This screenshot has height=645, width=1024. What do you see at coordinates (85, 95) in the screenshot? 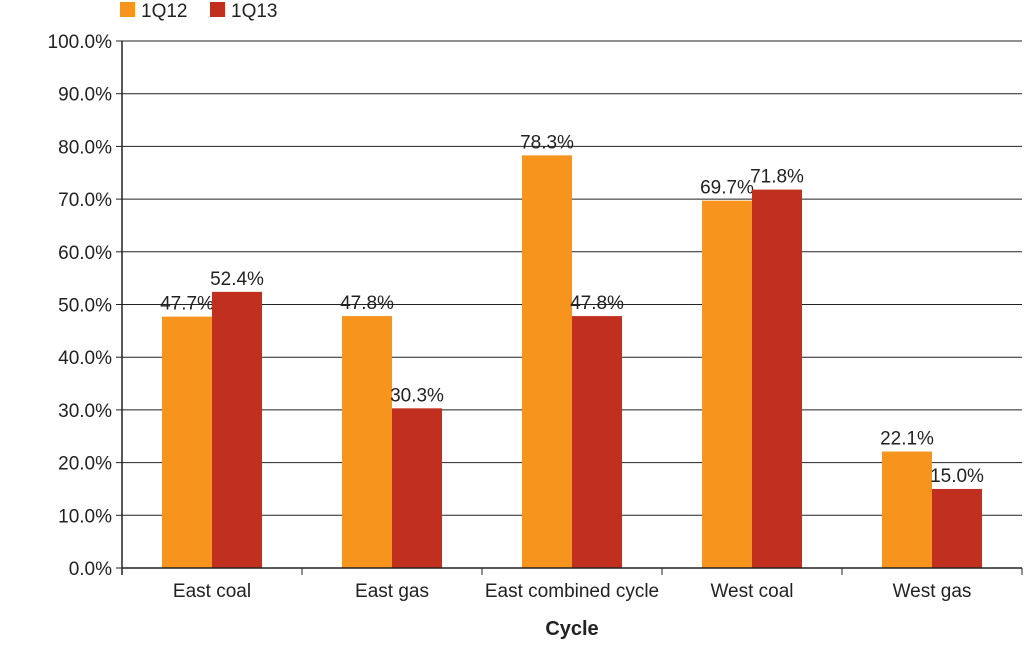
I see `y-tick-label: 90.0%` at bounding box center [85, 95].